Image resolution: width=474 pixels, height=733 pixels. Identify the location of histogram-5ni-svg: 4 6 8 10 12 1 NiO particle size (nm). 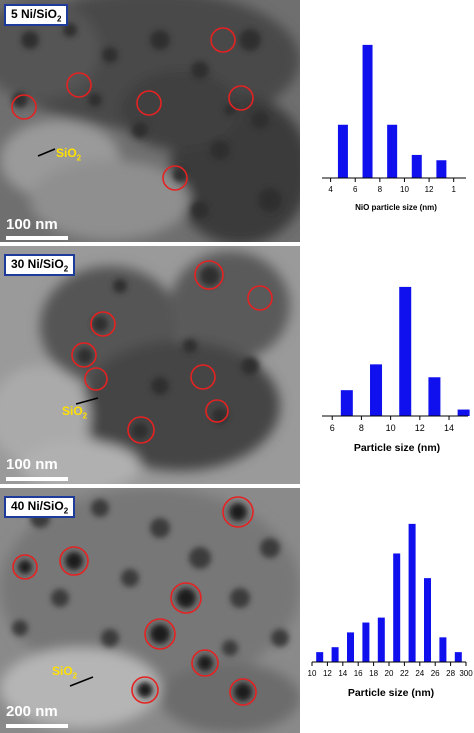
(394, 128).